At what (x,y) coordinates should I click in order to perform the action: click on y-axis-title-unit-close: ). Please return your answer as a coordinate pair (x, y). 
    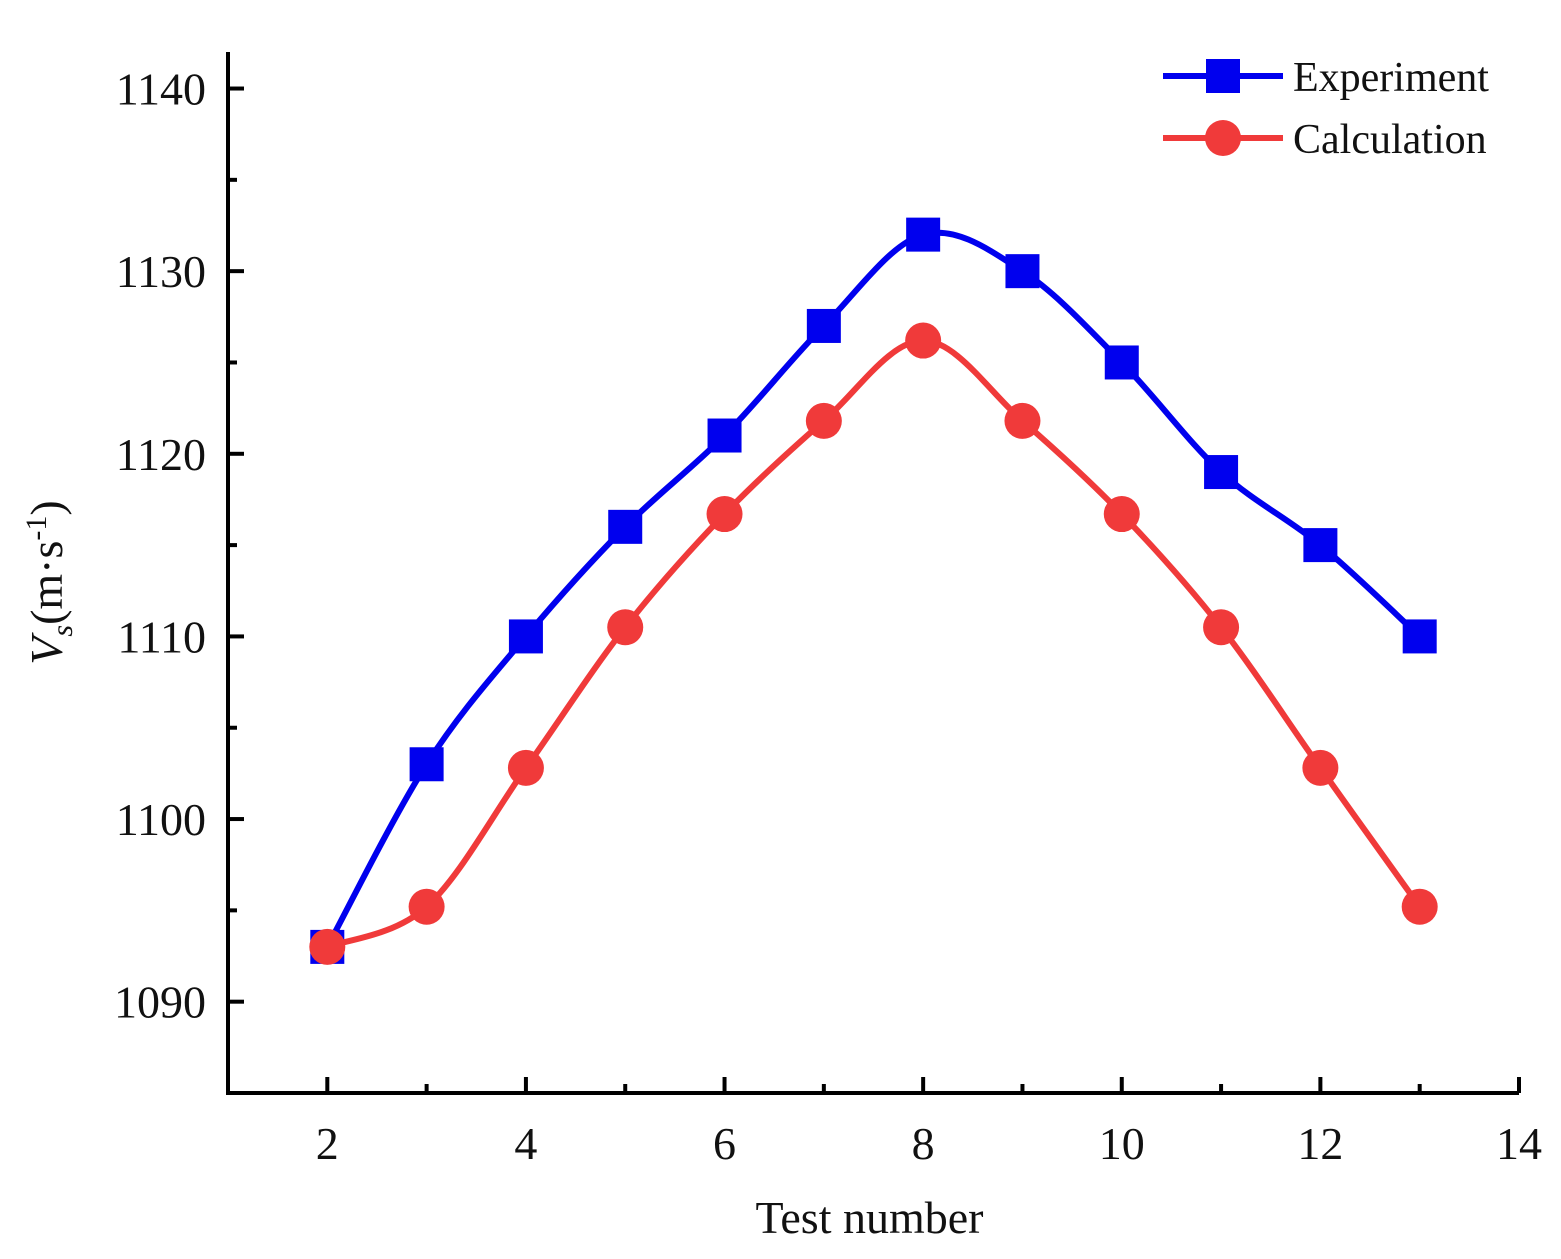
    Looking at the image, I should click on (46, 507).